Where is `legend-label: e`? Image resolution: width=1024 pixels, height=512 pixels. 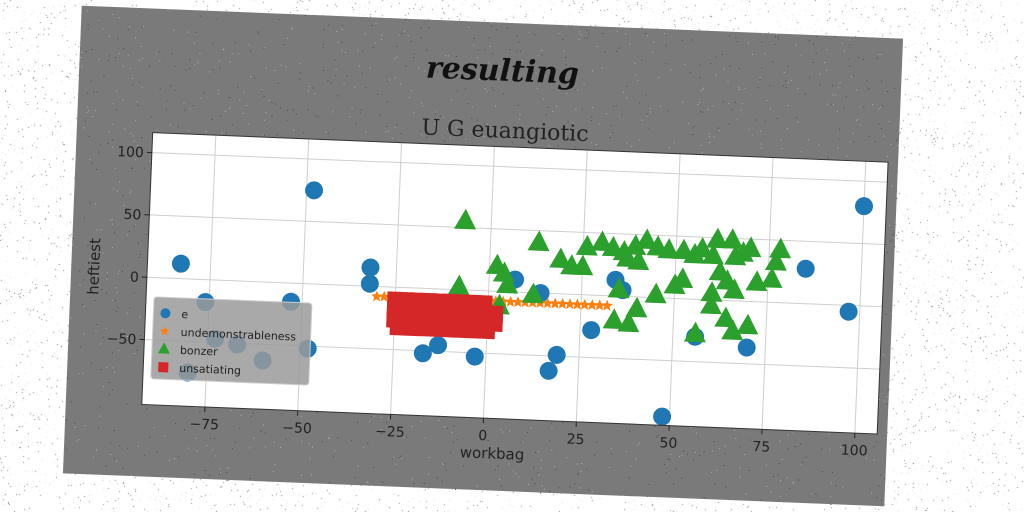 legend-label: e is located at coordinates (185, 314).